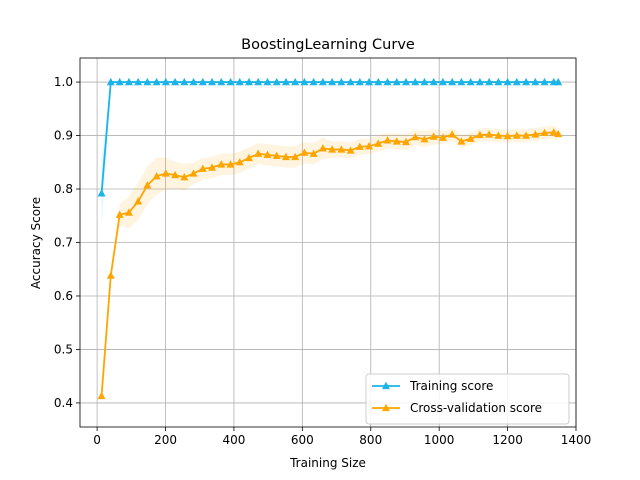  What do you see at coordinates (97, 440) in the screenshot?
I see `x-tick-label: 0` at bounding box center [97, 440].